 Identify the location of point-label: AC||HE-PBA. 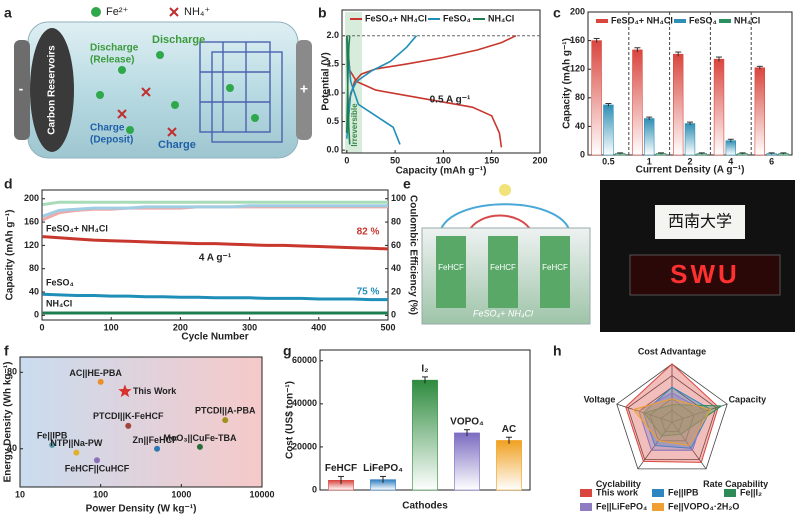
(95, 373).